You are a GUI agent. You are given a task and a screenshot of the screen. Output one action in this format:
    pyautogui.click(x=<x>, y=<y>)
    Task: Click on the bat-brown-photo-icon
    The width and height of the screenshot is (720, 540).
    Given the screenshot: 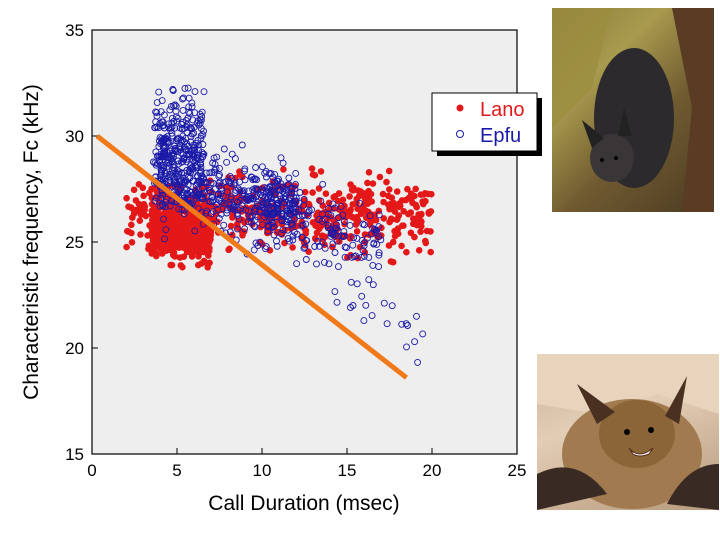 What is the action you would take?
    pyautogui.click(x=628, y=432)
    